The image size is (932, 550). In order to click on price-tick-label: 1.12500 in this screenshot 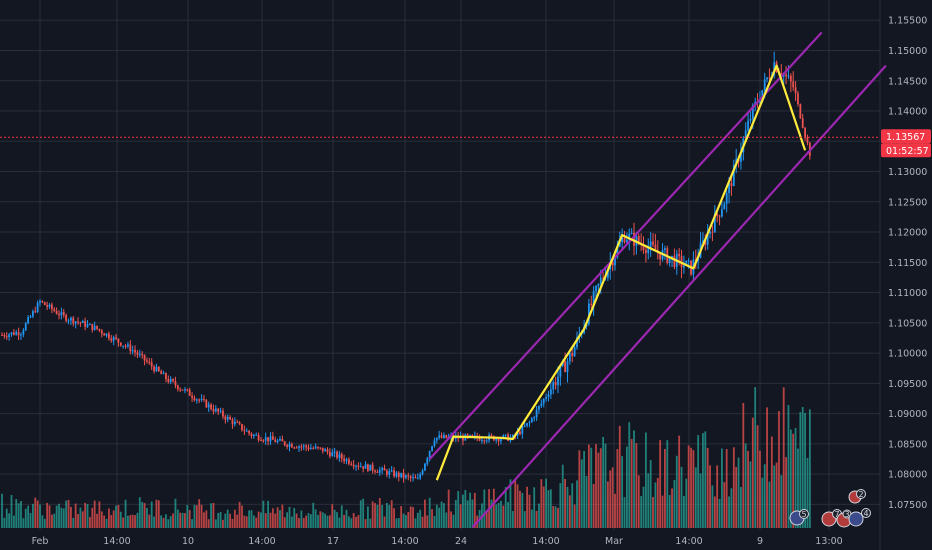, I will do `click(907, 202)`.